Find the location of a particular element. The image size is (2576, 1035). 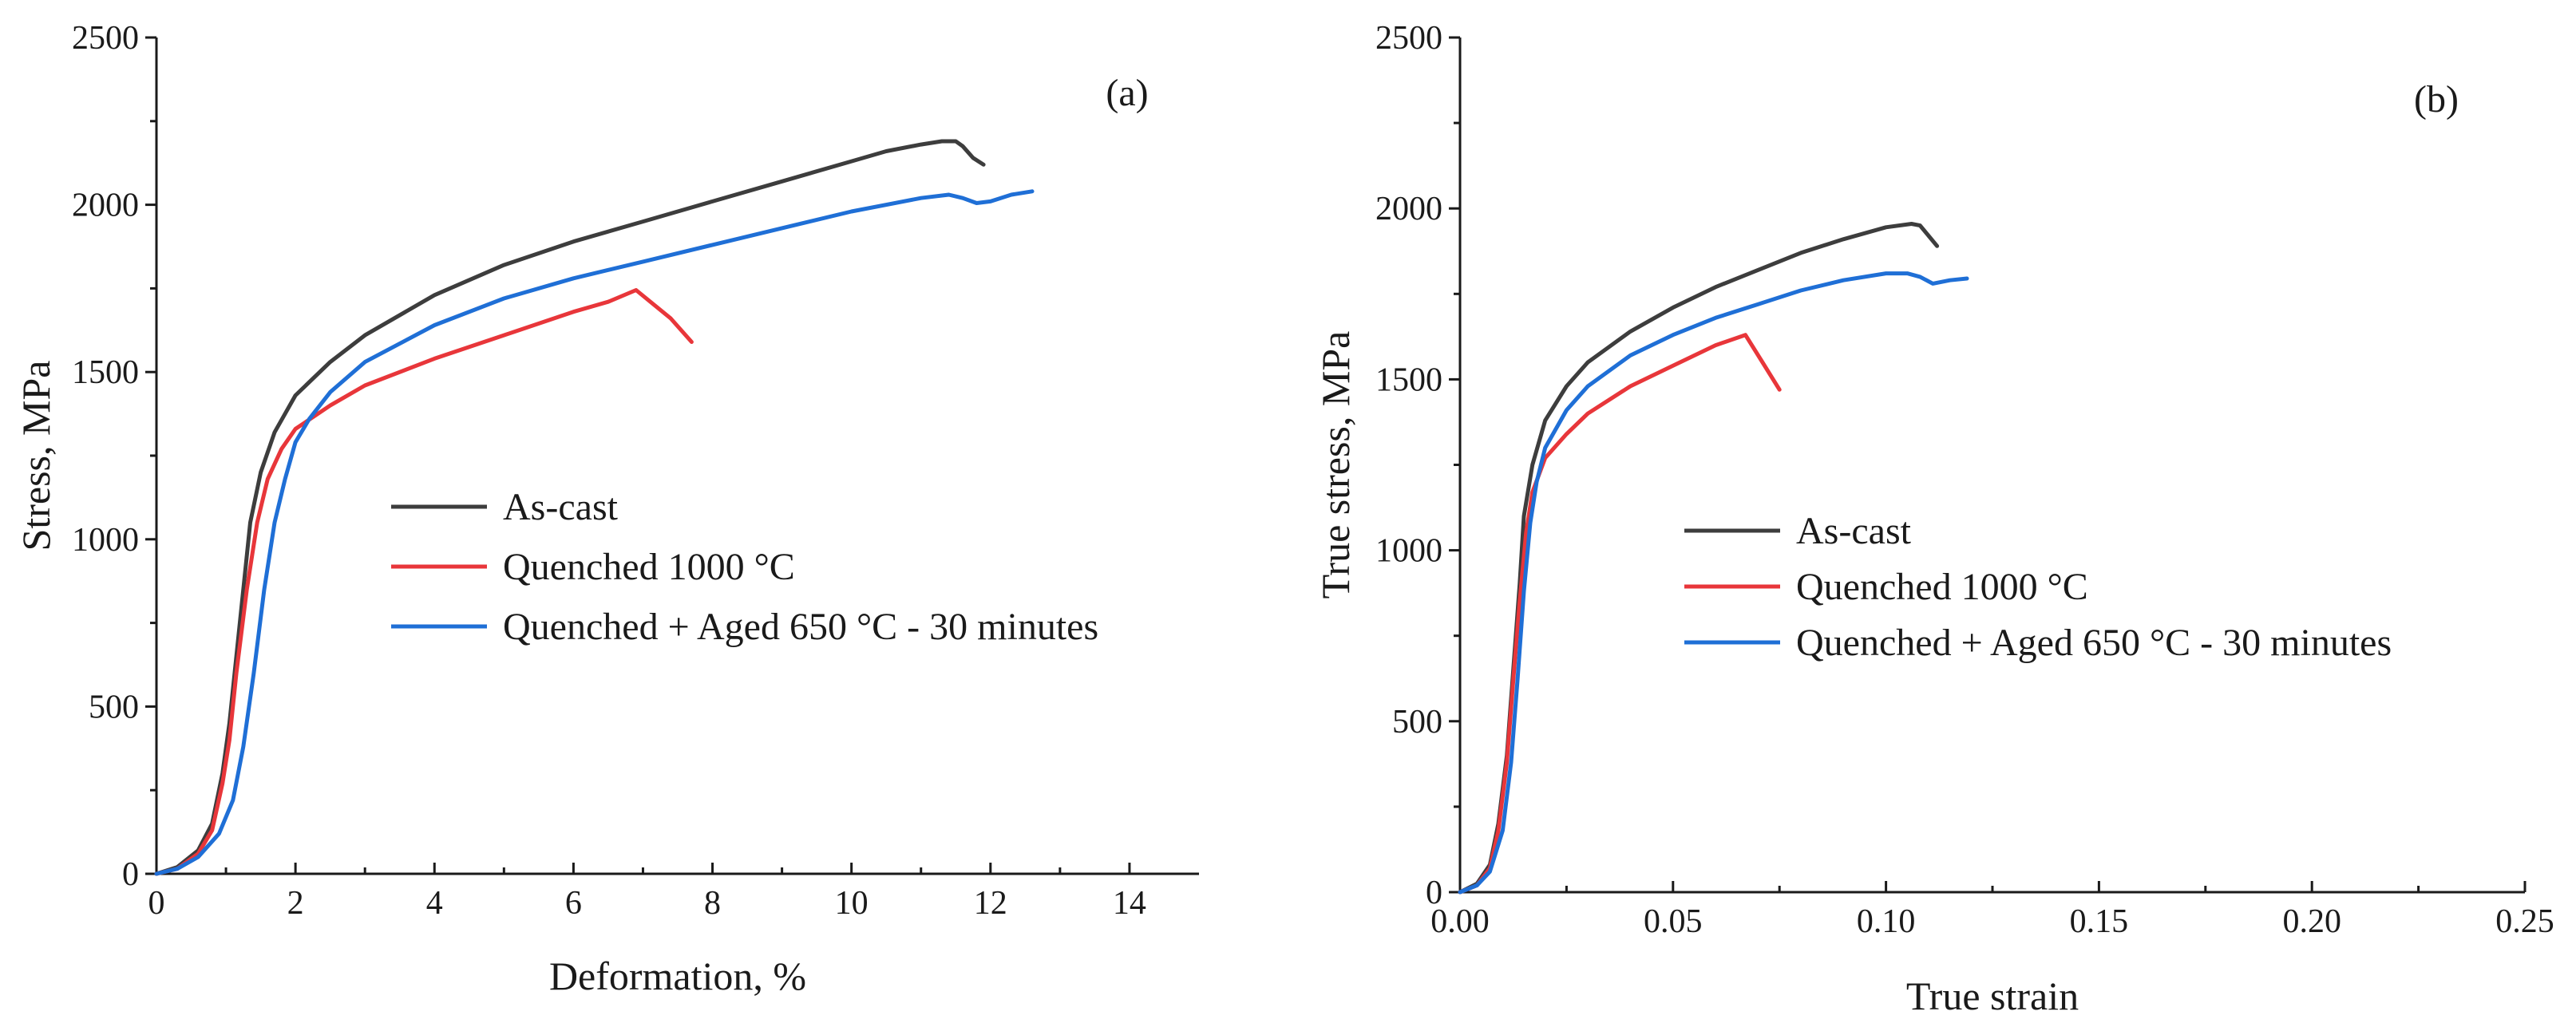

x-tick-label: 0.15 is located at coordinates (2100, 921).